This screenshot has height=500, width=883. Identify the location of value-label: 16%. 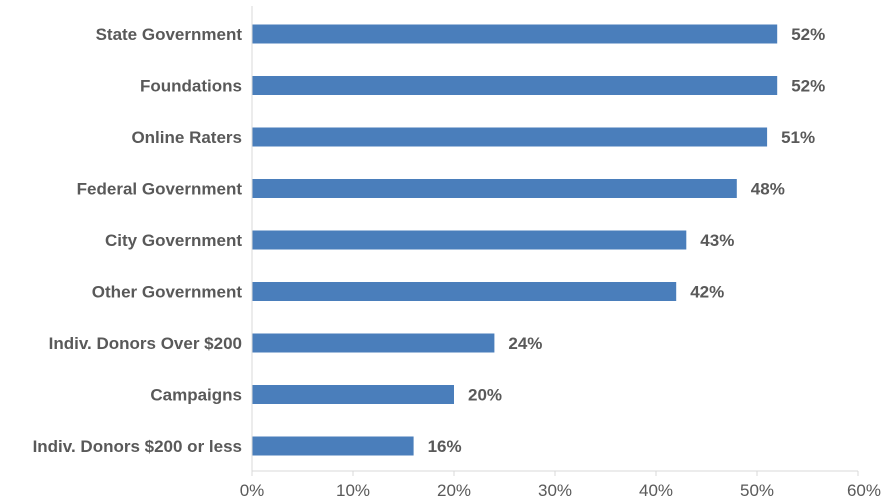
(445, 446).